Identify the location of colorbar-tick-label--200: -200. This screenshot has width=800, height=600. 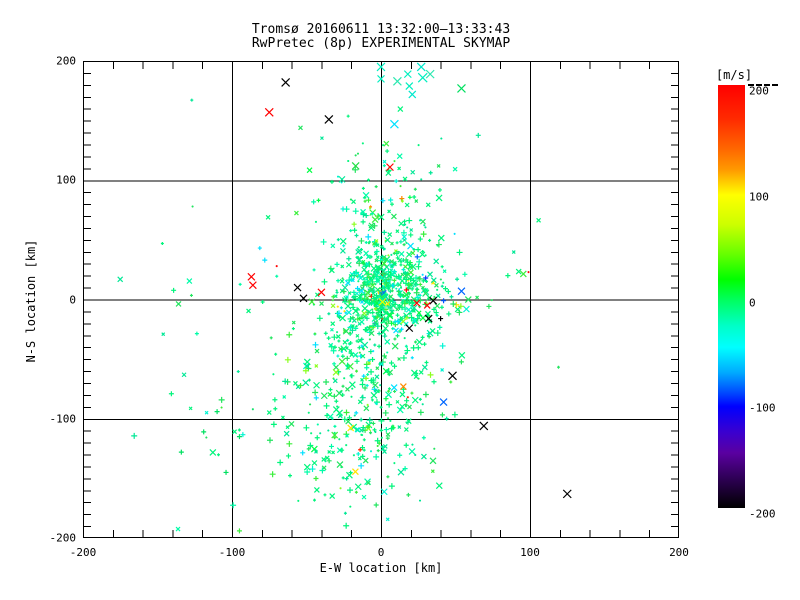
(762, 514).